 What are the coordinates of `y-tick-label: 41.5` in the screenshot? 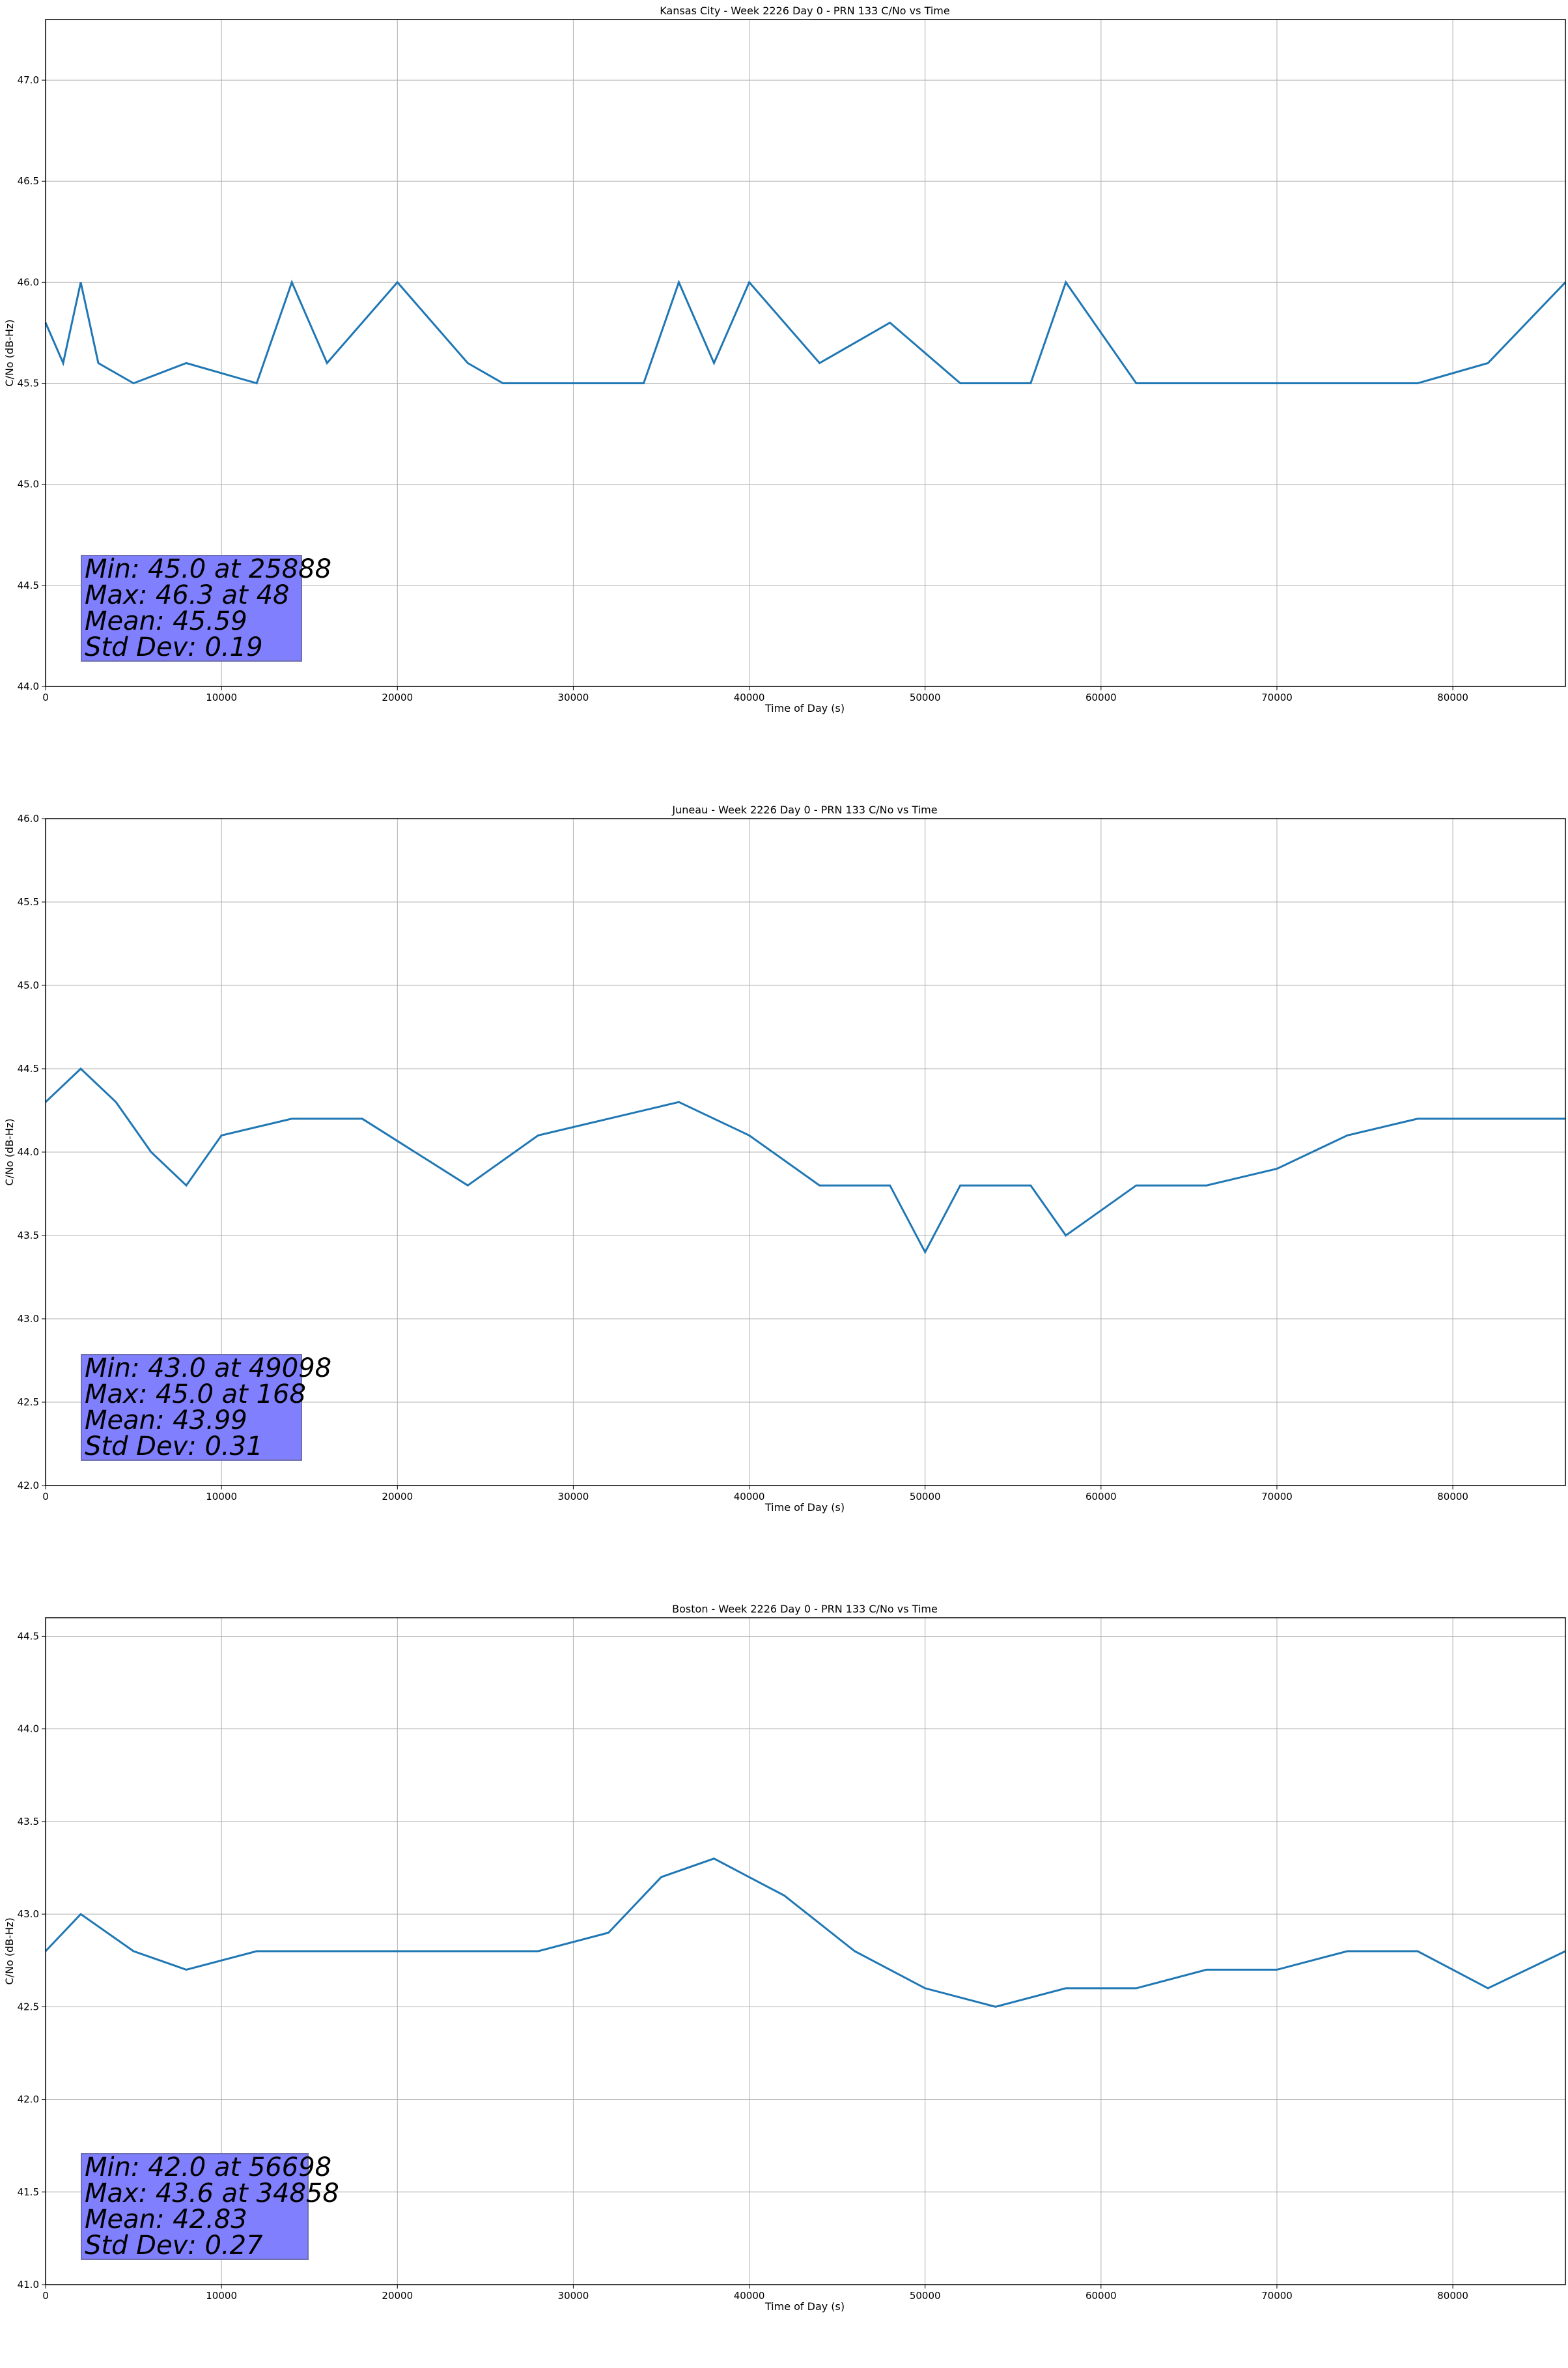 It's located at (29, 2192).